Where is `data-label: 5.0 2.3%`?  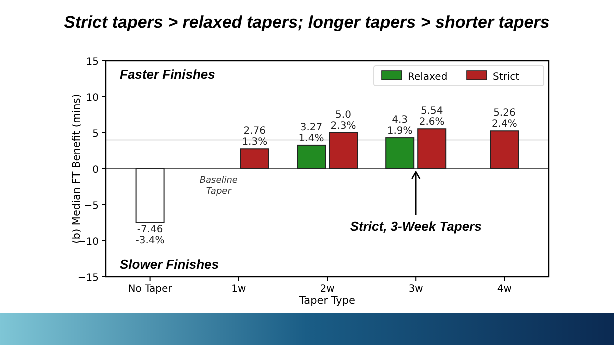
data-label: 5.0 2.3% is located at coordinates (343, 121).